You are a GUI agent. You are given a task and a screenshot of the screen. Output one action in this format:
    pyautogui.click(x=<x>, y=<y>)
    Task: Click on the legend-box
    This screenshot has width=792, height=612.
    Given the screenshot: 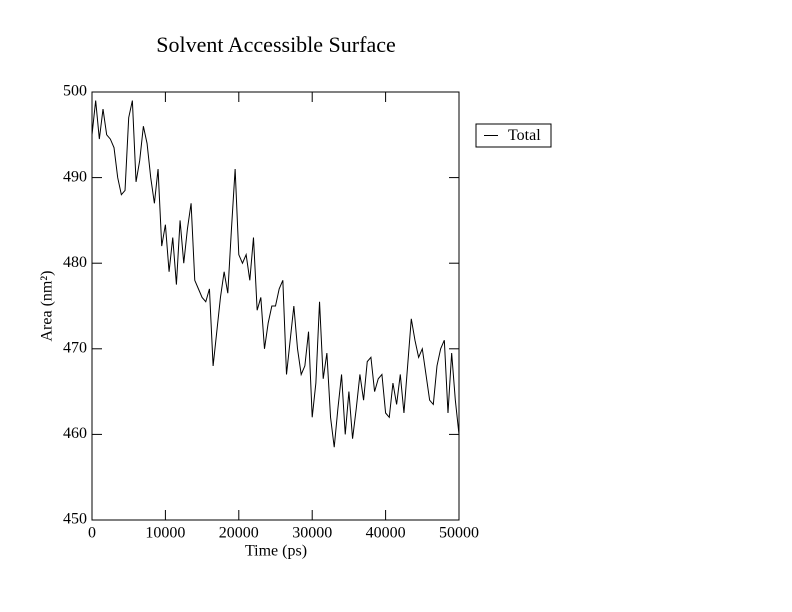 What is the action you would take?
    pyautogui.click(x=513, y=135)
    